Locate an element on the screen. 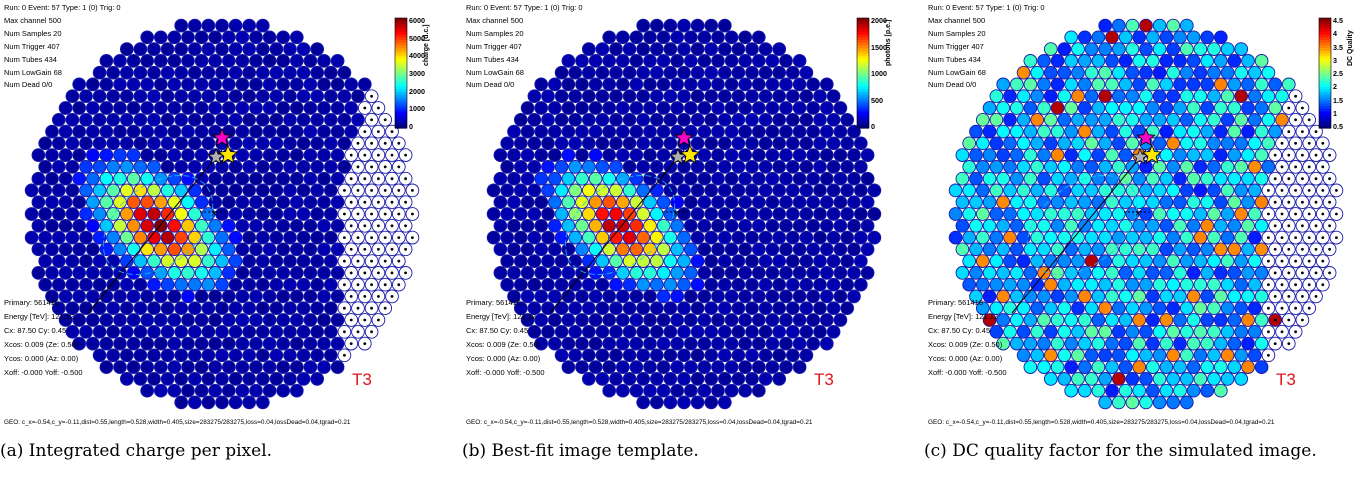 This screenshot has height=491, width=1372. colorbar-tick-label: 1.5 is located at coordinates (1338, 100).